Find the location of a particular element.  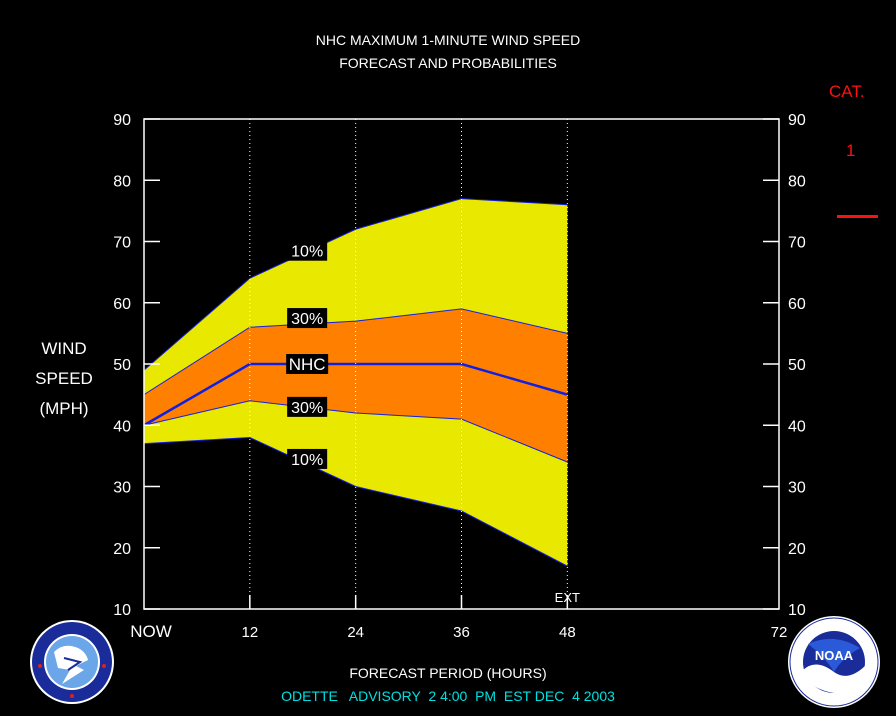

x-tick-label: 36 is located at coordinates (461, 632).